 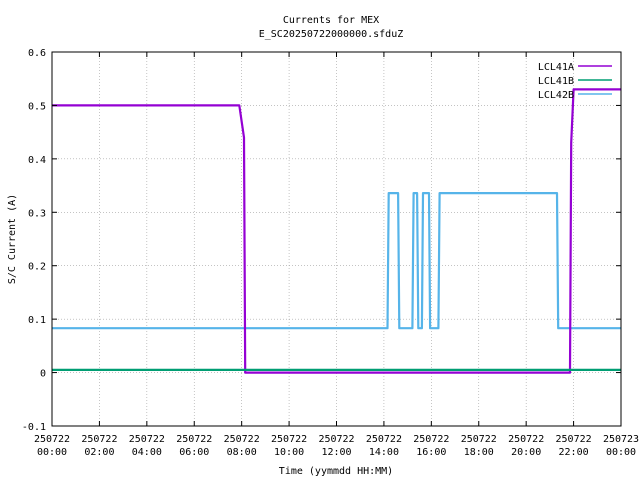 What do you see at coordinates (37, 53) in the screenshot?
I see `y-tick-label: 0.6` at bounding box center [37, 53].